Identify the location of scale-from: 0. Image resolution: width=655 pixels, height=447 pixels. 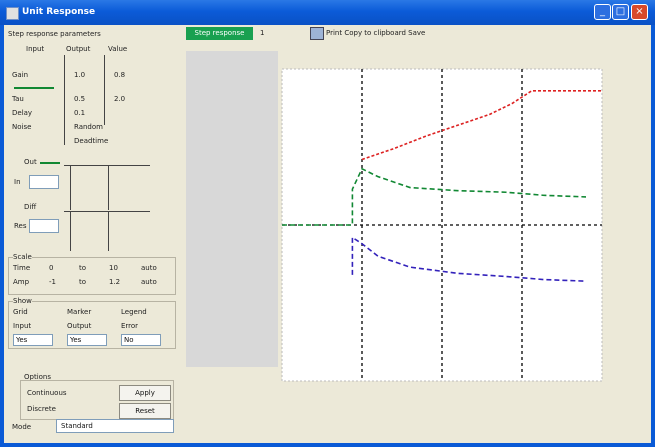
(51, 268).